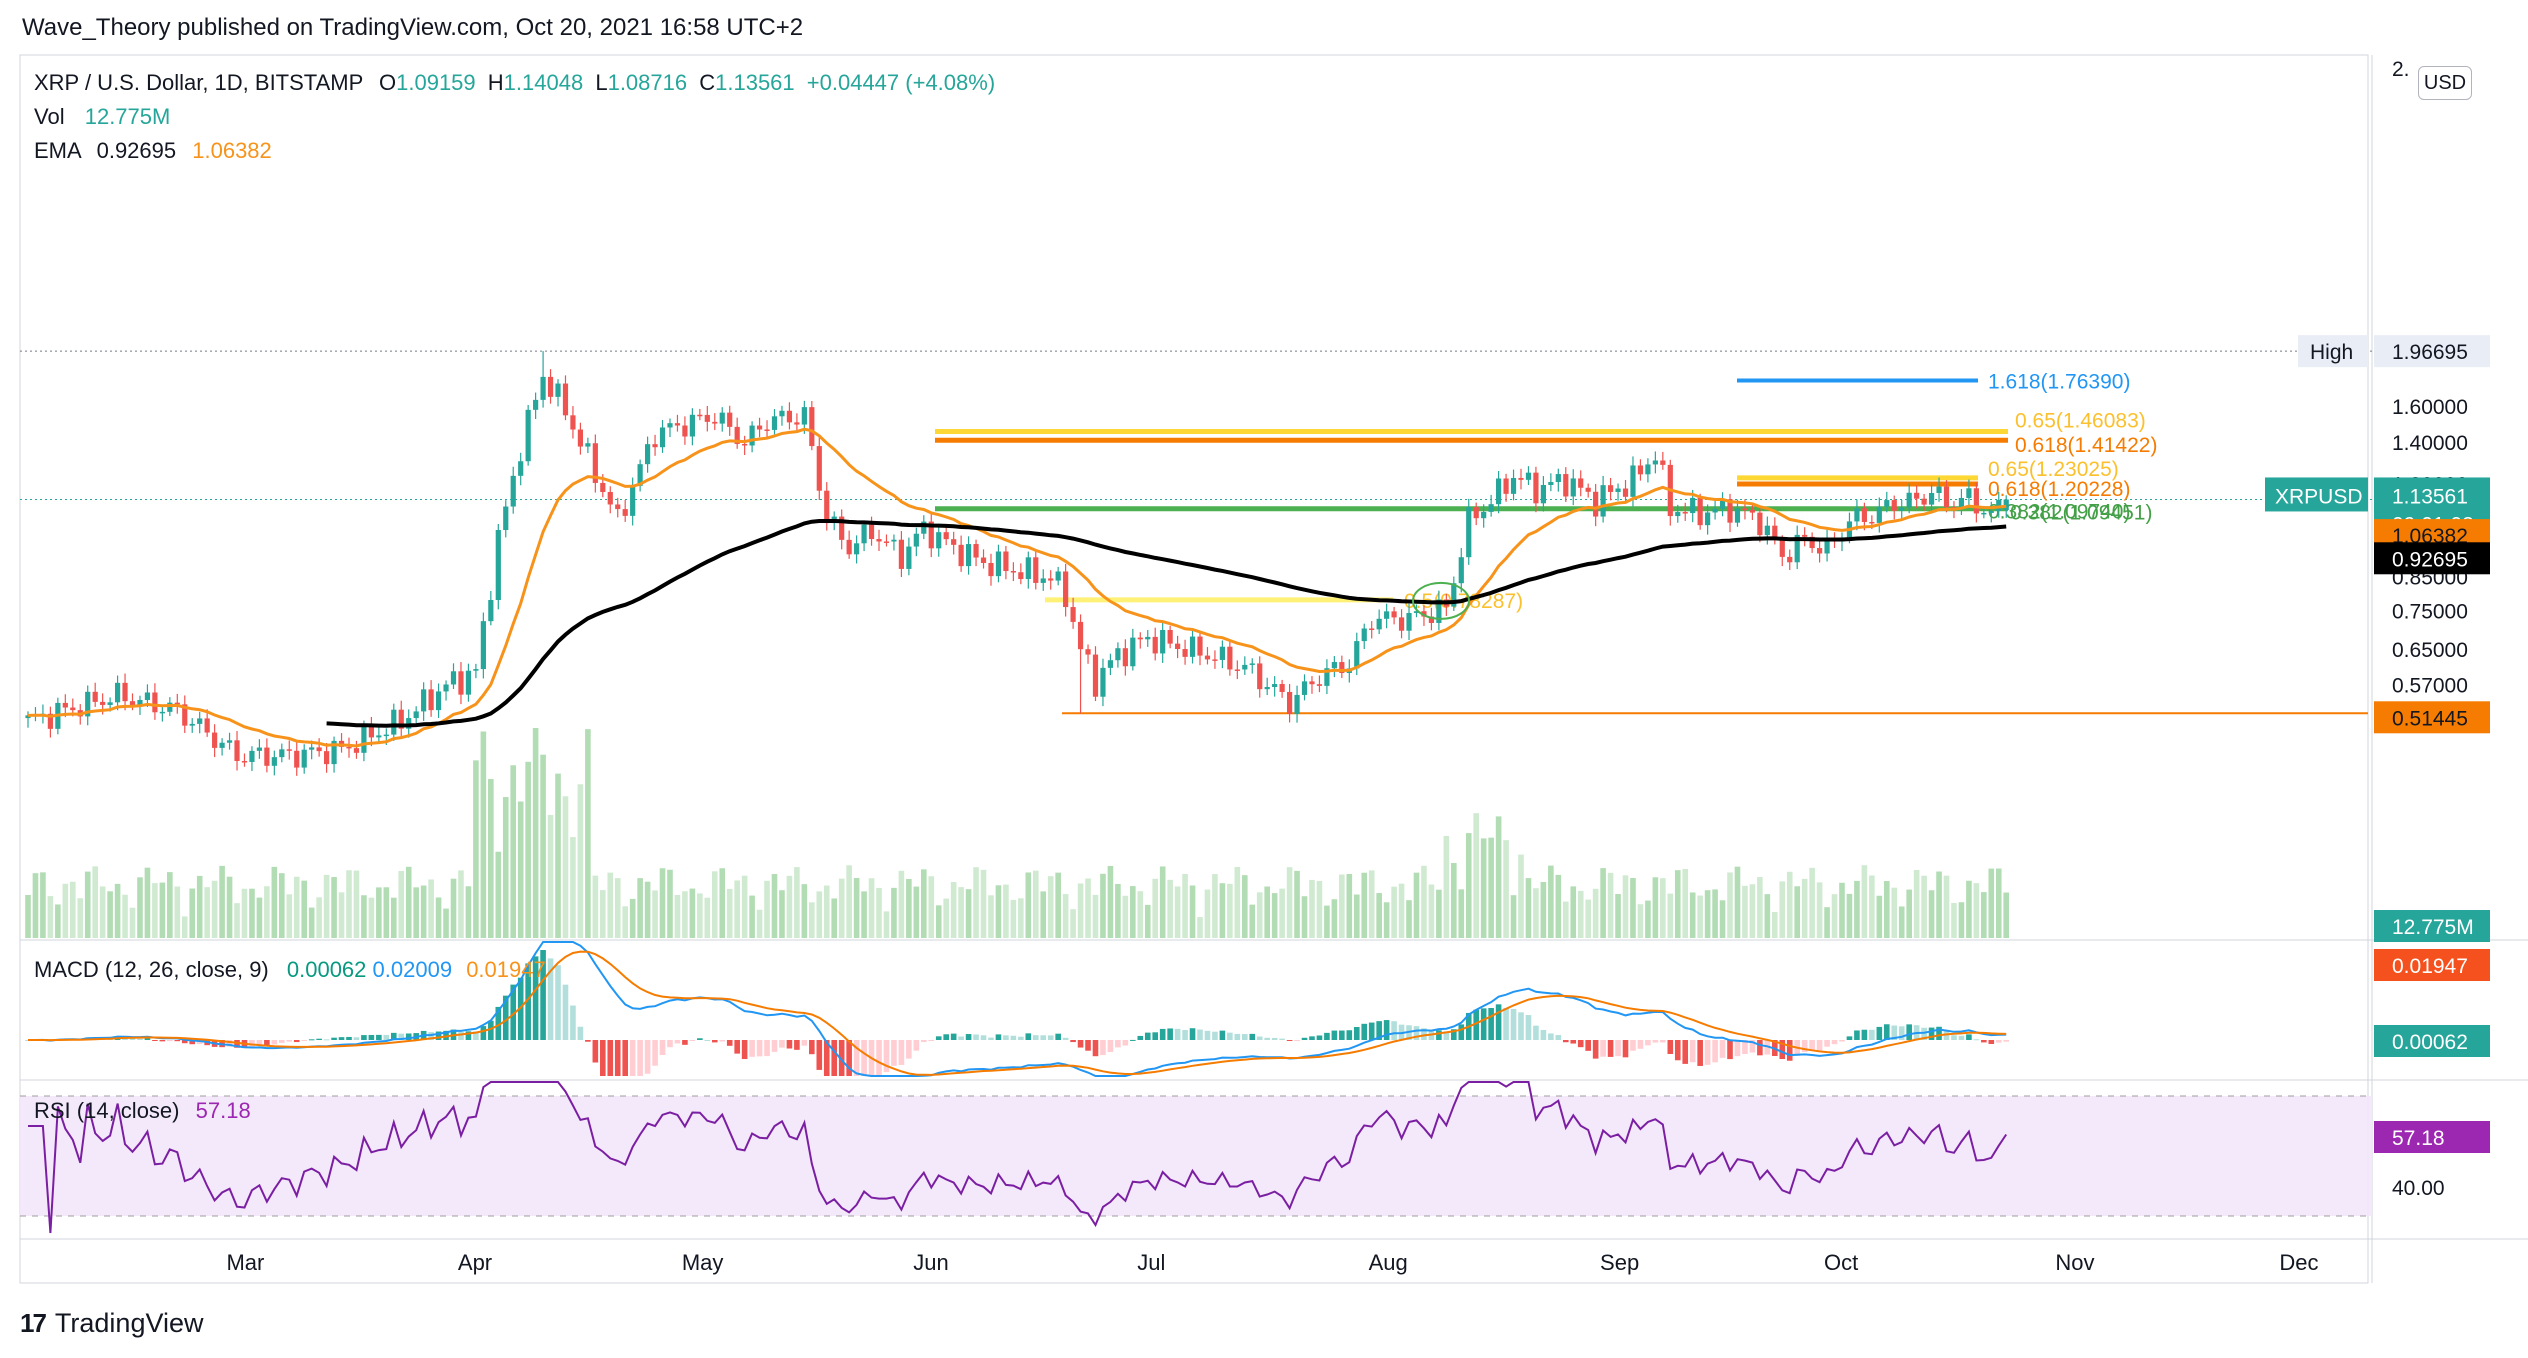 This screenshot has height=1358, width=2528. Describe the element at coordinates (2433, 927) in the screenshot. I see `price-tag-value: 12.775M` at that location.